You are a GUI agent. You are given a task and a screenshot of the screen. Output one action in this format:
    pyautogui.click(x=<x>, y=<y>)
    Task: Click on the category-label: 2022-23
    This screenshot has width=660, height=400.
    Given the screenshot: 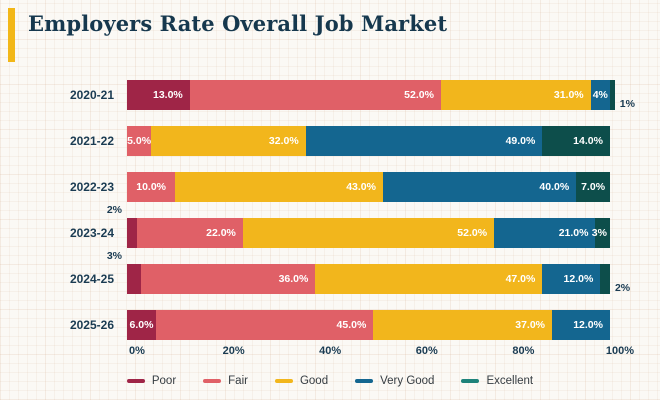 What is the action you would take?
    pyautogui.click(x=91, y=187)
    